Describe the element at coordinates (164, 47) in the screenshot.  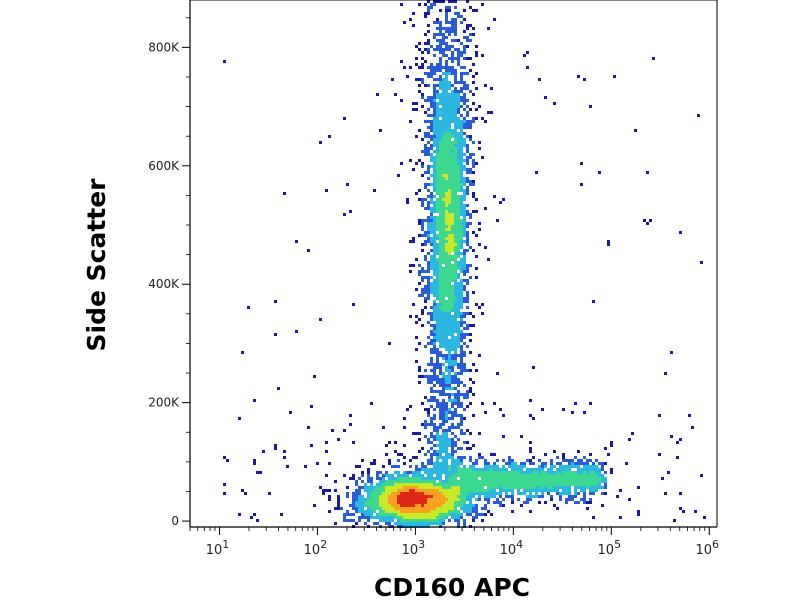
I see `y-tick-label: 800K` at that location.